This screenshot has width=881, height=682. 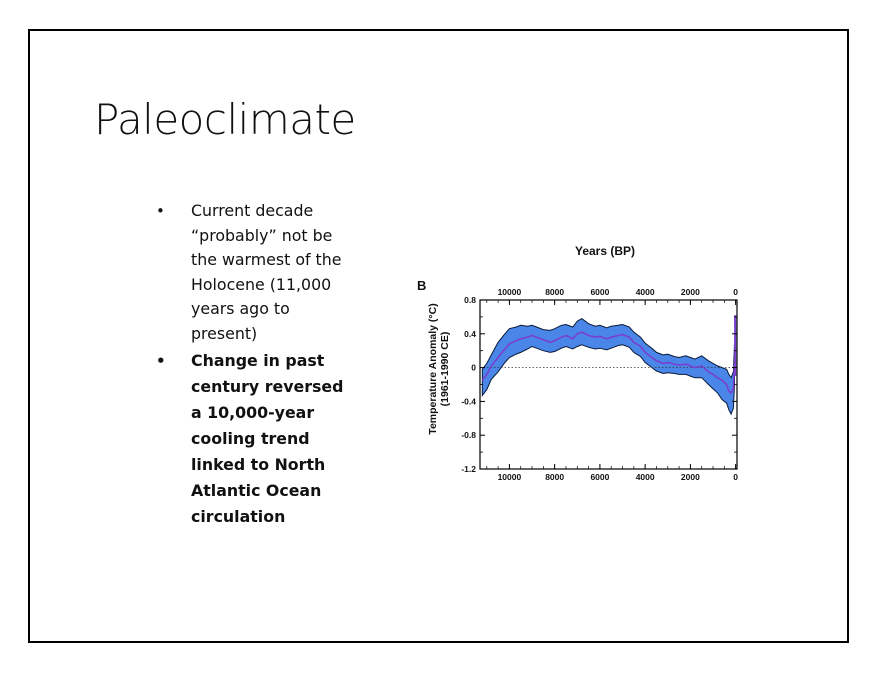 I want to click on x-tick-label-top: 10000, so click(x=510, y=292).